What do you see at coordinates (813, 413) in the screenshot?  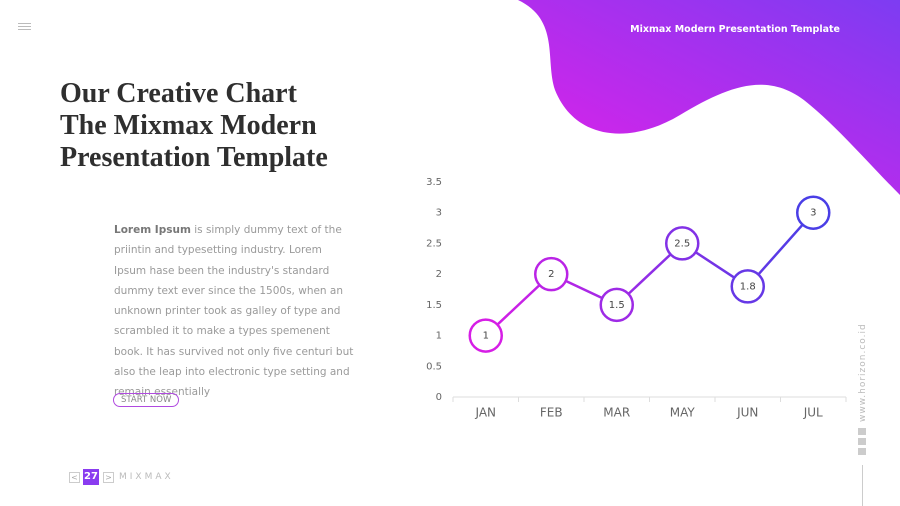 I see `x-tick-label: JUL` at bounding box center [813, 413].